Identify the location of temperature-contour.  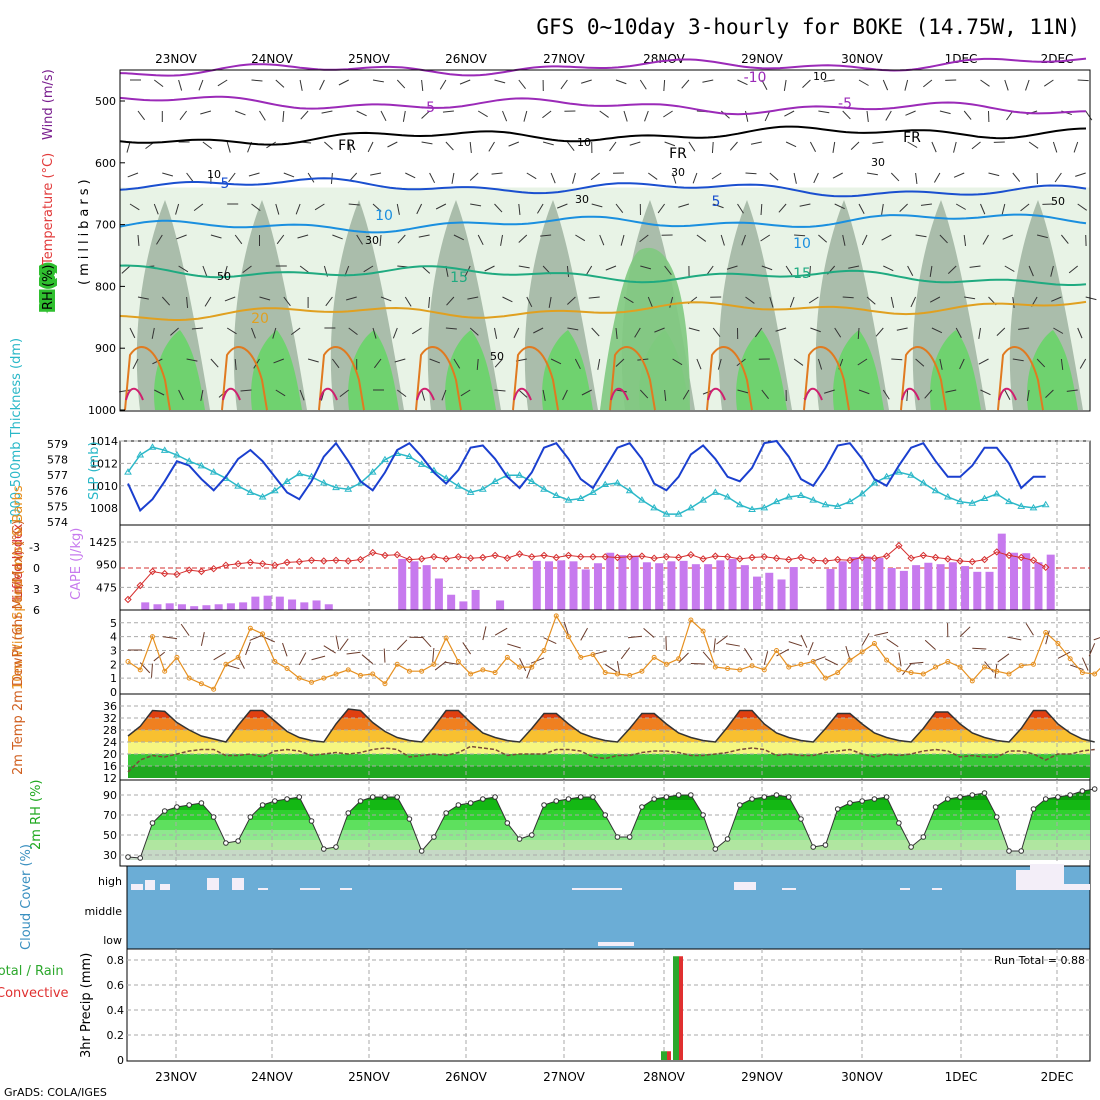
(603, 310).